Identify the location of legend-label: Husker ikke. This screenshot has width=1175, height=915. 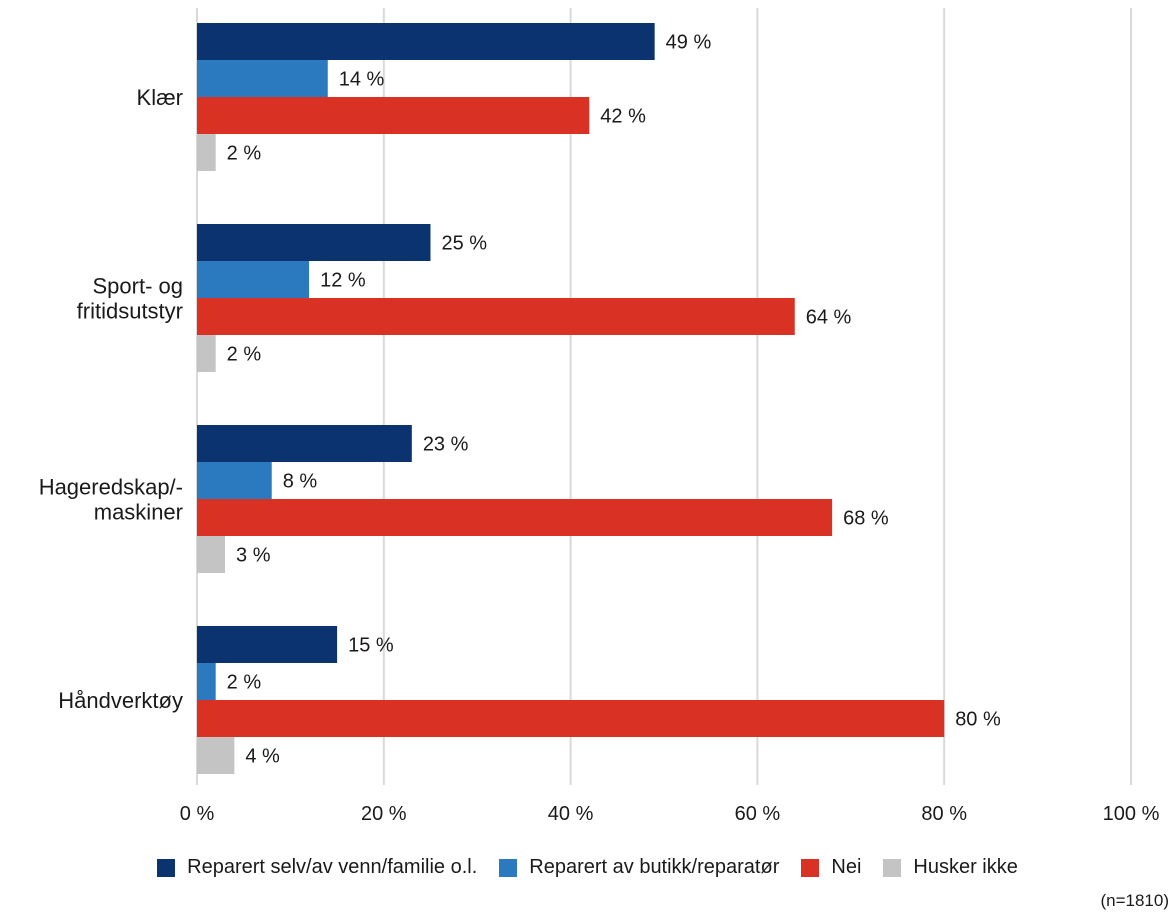
(965, 867).